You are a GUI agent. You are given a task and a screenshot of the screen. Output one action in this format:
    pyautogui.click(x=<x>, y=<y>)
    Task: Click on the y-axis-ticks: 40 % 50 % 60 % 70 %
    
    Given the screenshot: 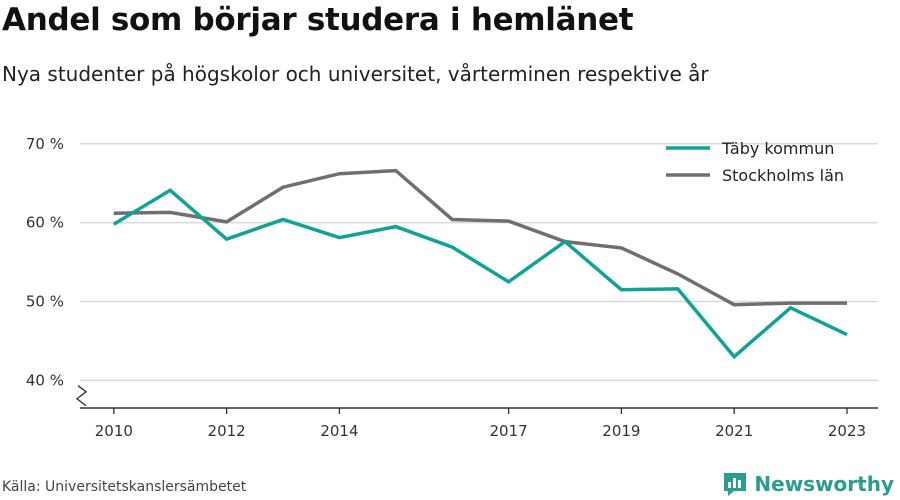 What is the action you would take?
    pyautogui.click(x=57, y=271)
    